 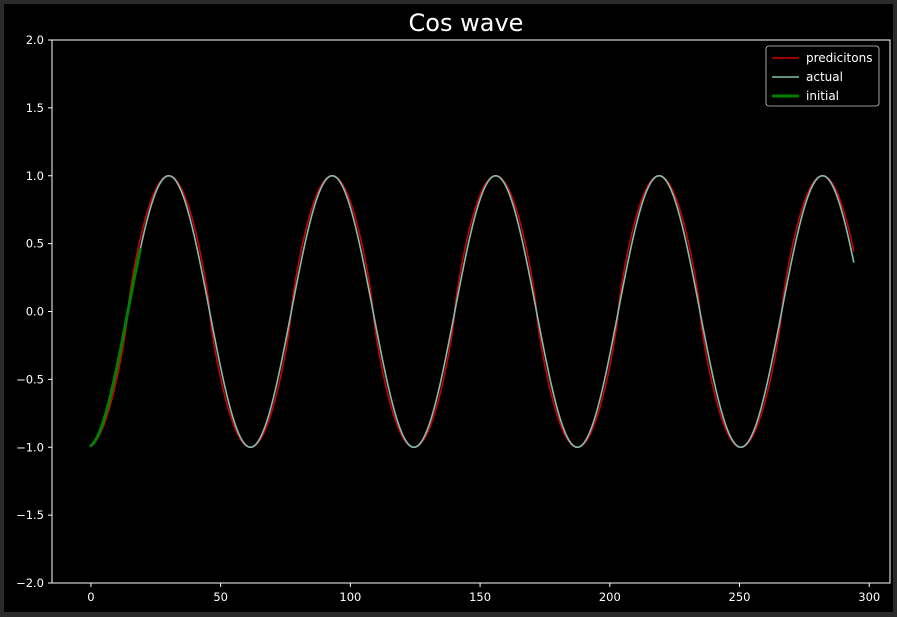 What do you see at coordinates (90, 597) in the screenshot?
I see `x-tick-label: 0` at bounding box center [90, 597].